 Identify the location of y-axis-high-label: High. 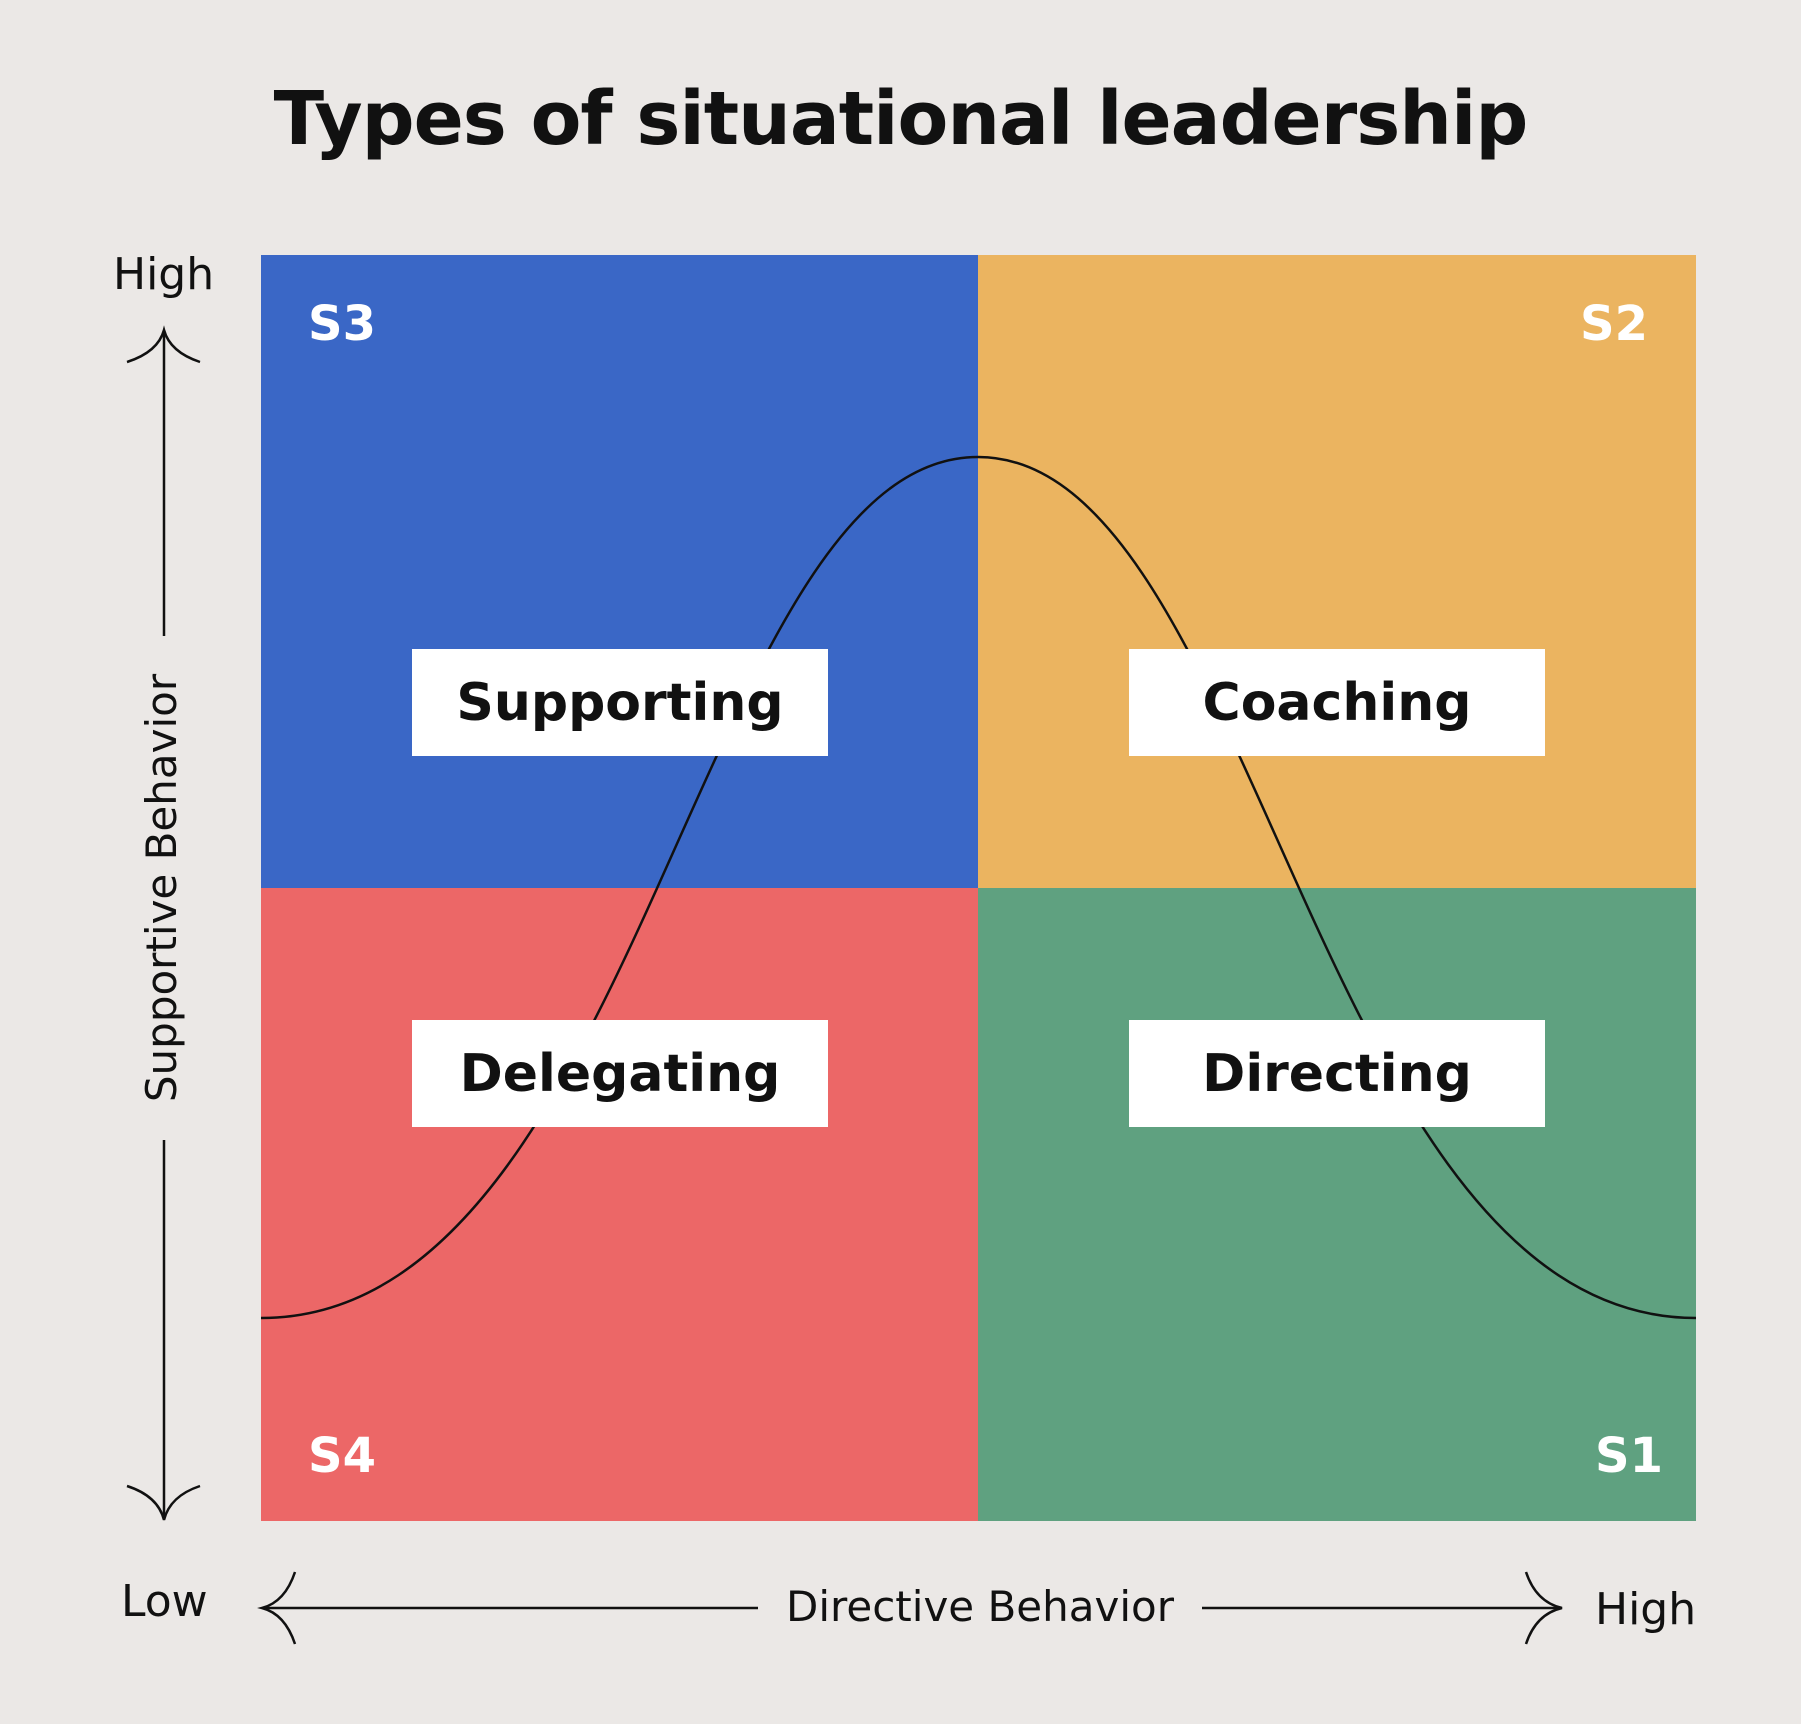
(164, 274).